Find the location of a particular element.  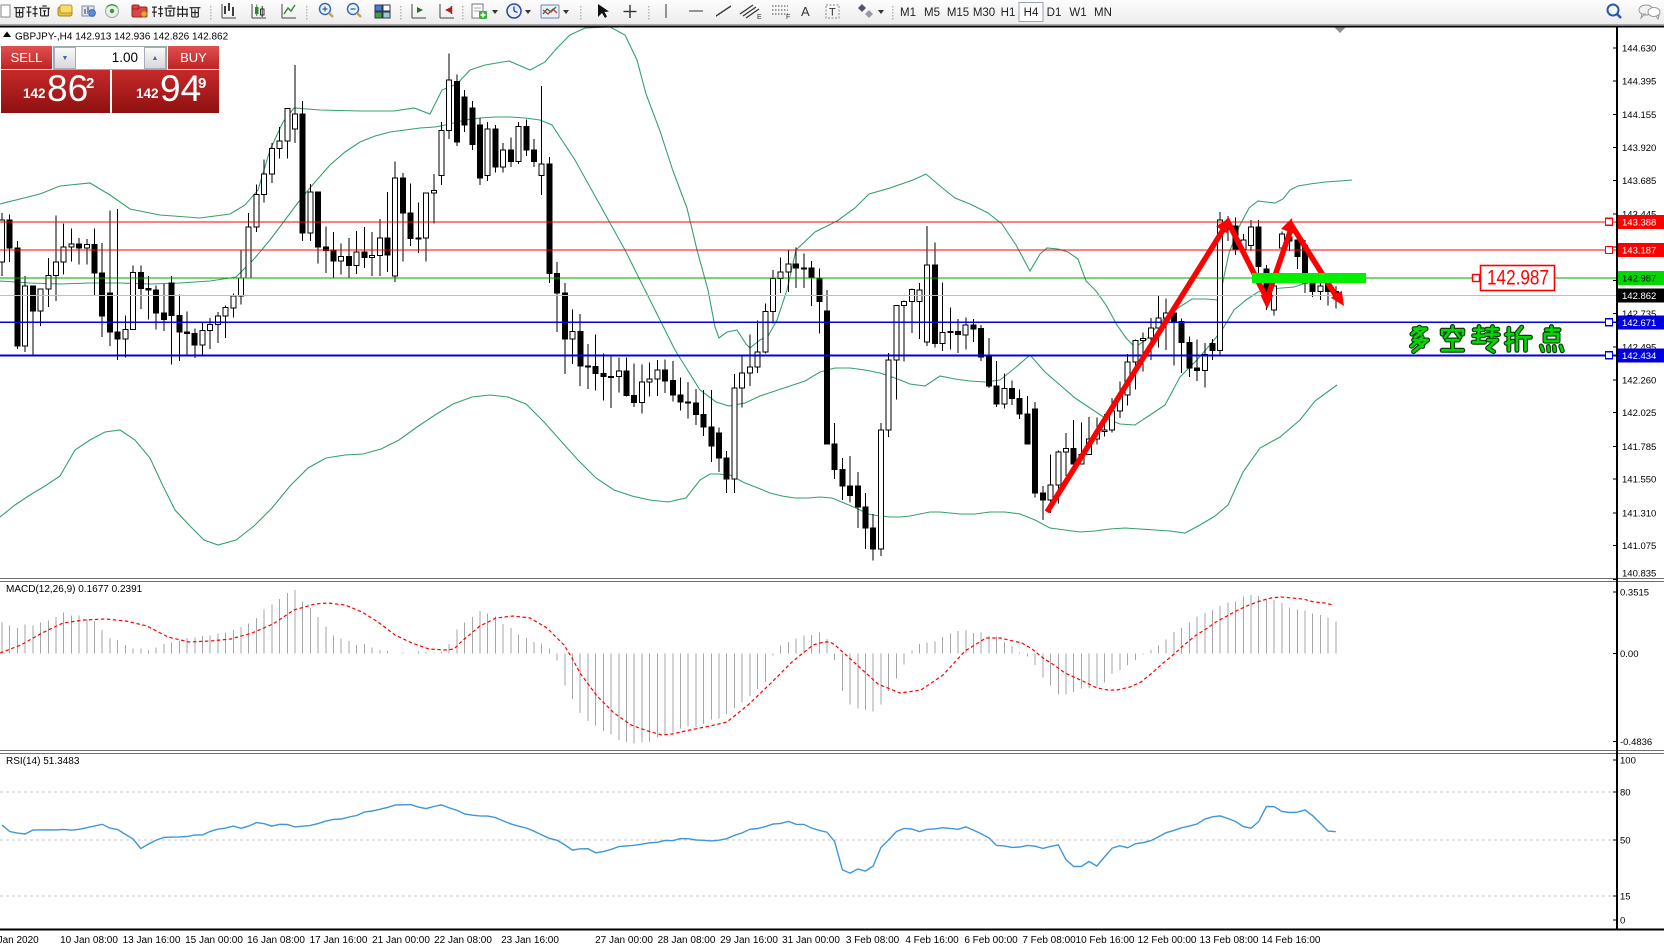

svg-text: 17 Jan 16:00 is located at coordinates (339, 940).